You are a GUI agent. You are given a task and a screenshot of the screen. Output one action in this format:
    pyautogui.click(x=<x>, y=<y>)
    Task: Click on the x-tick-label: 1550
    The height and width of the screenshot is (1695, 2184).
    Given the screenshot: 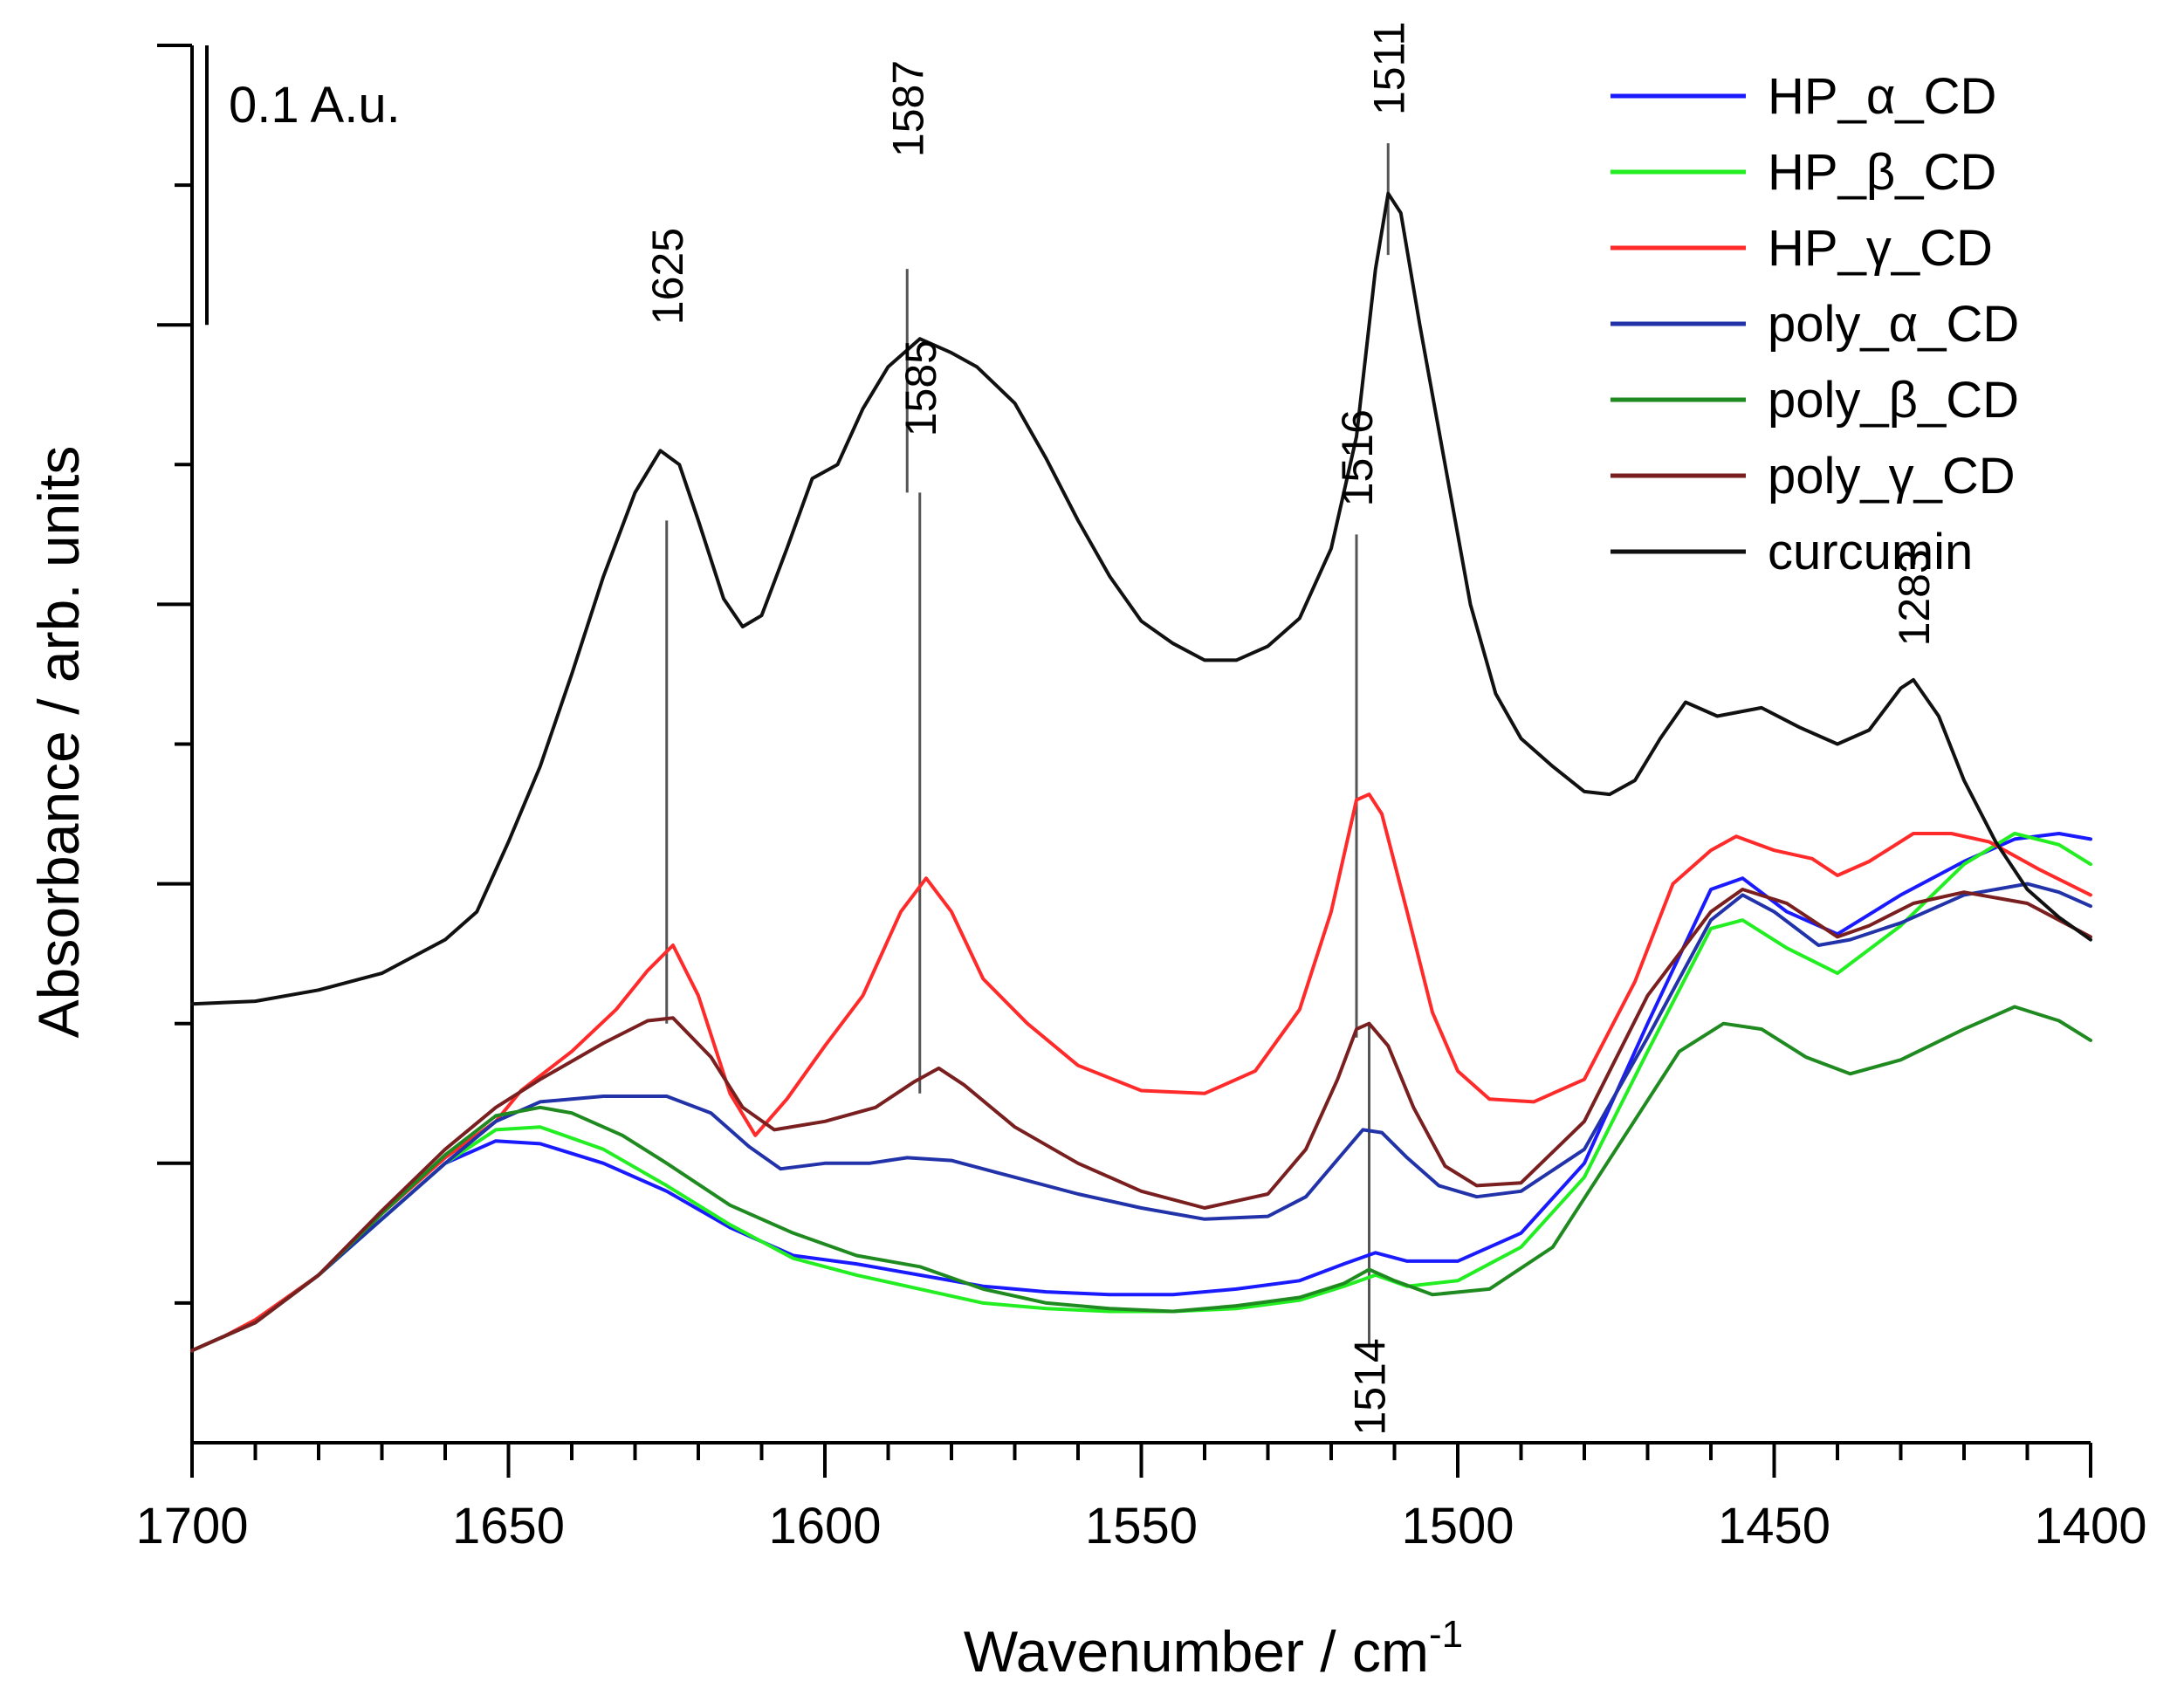 What is the action you would take?
    pyautogui.click(x=1141, y=1526)
    